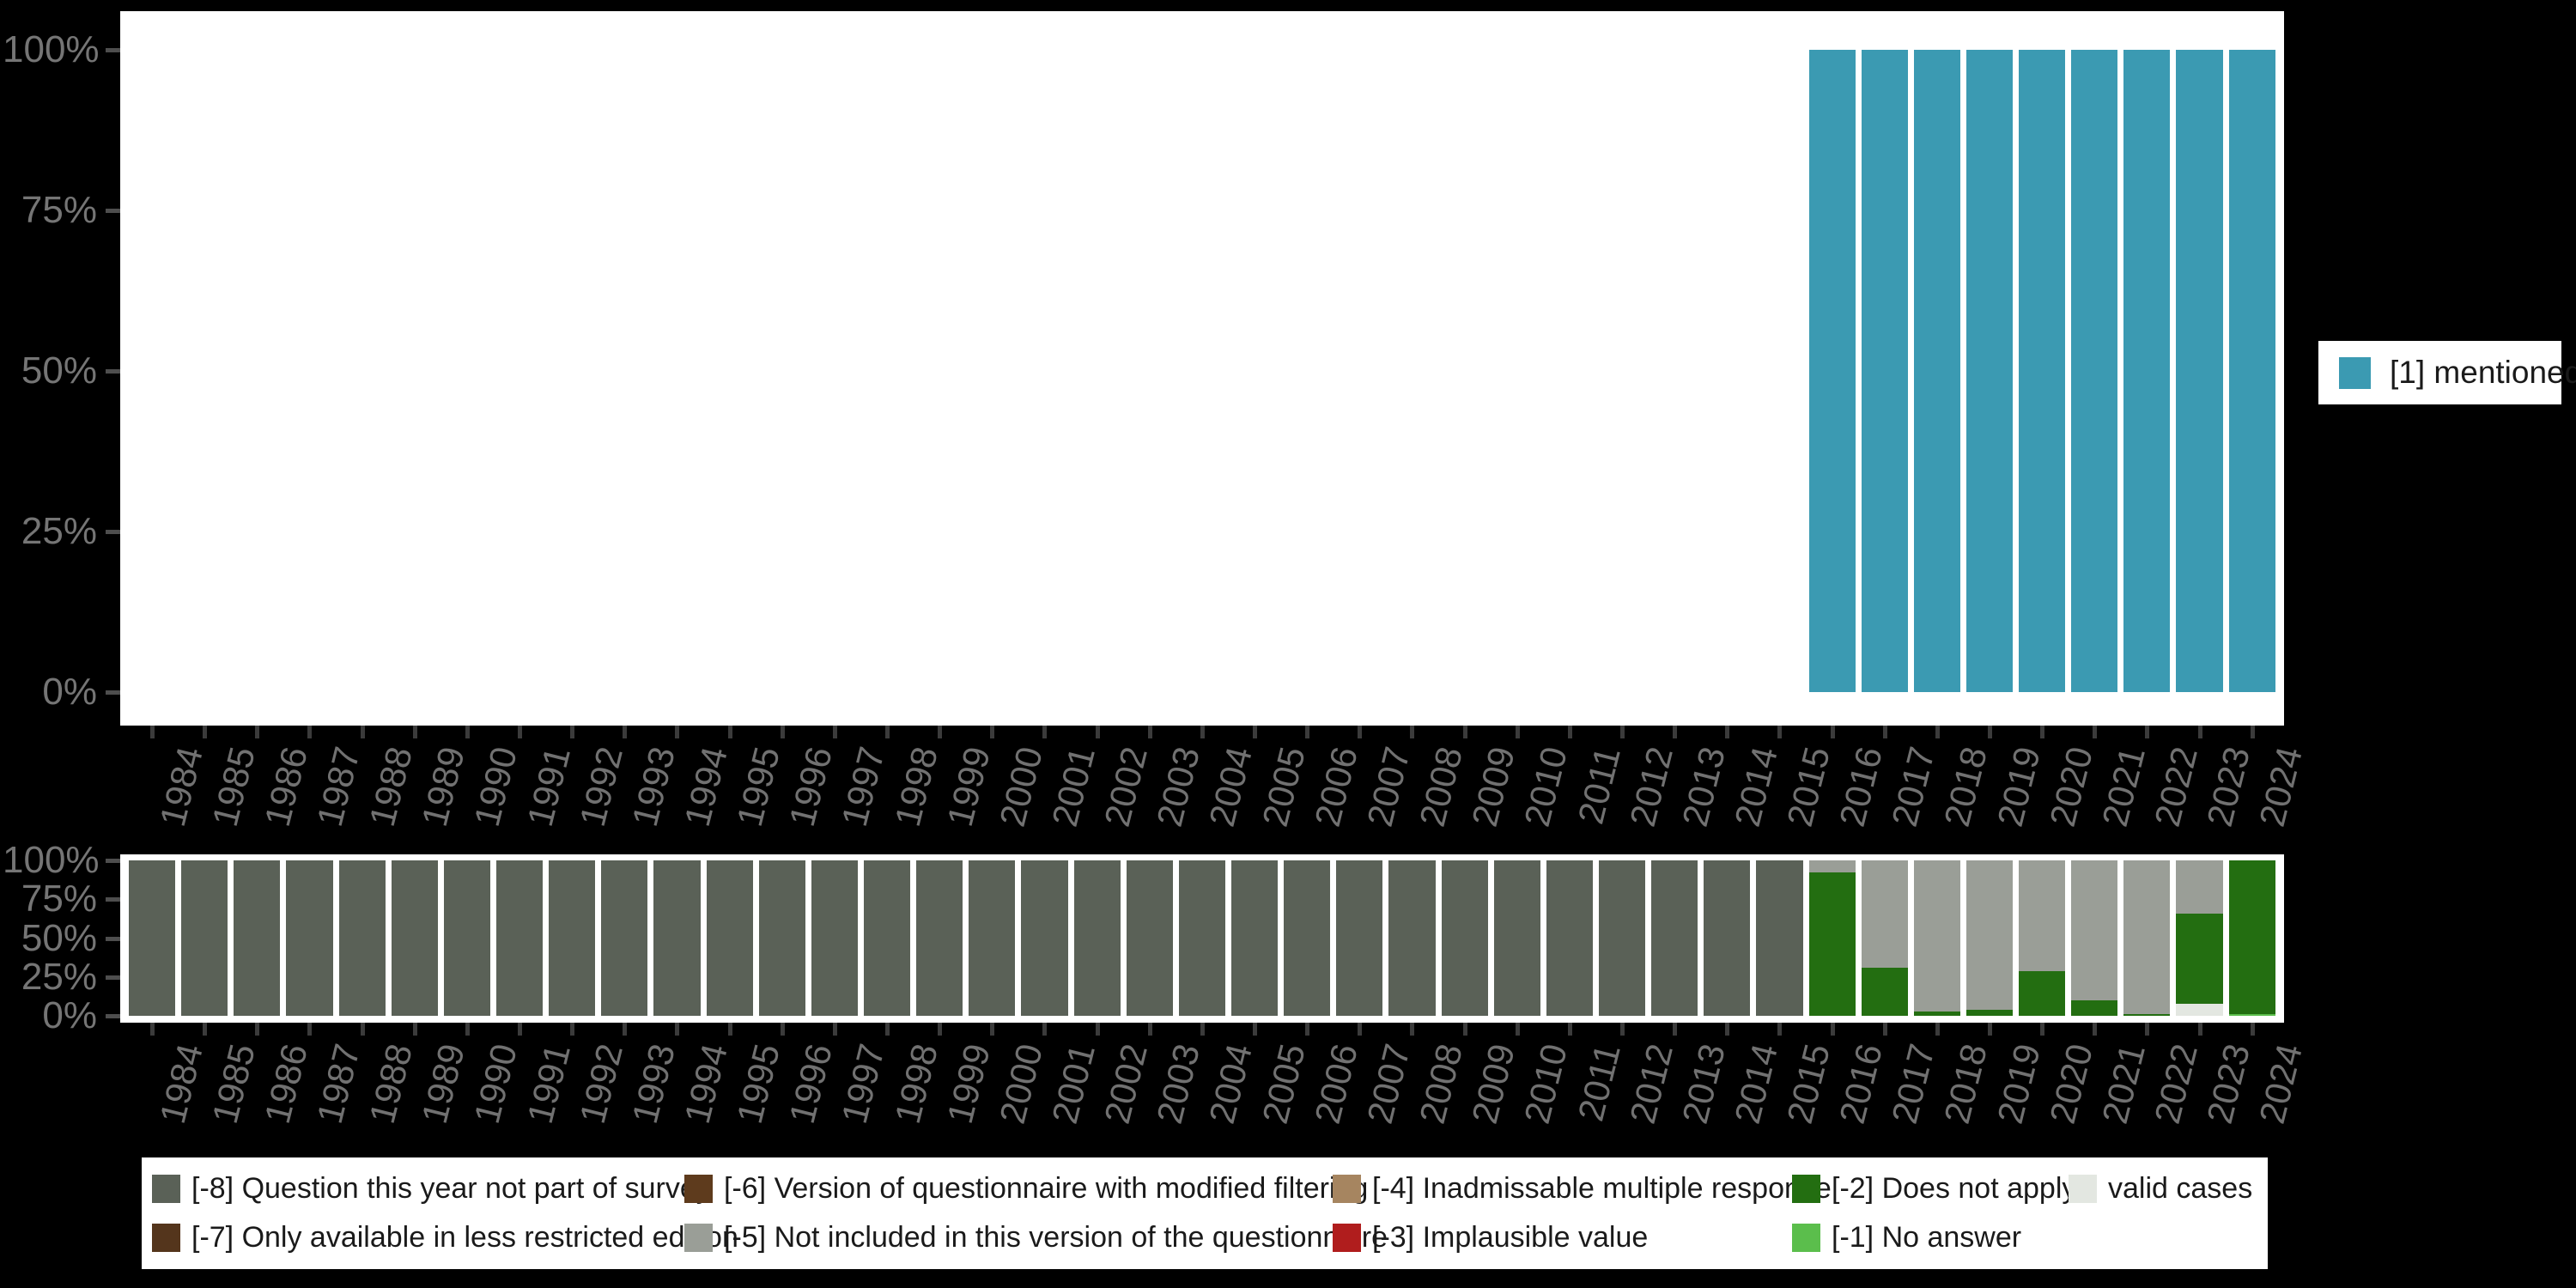  What do you see at coordinates (60, 371) in the screenshot?
I see `y-tick-row: 50%` at bounding box center [60, 371].